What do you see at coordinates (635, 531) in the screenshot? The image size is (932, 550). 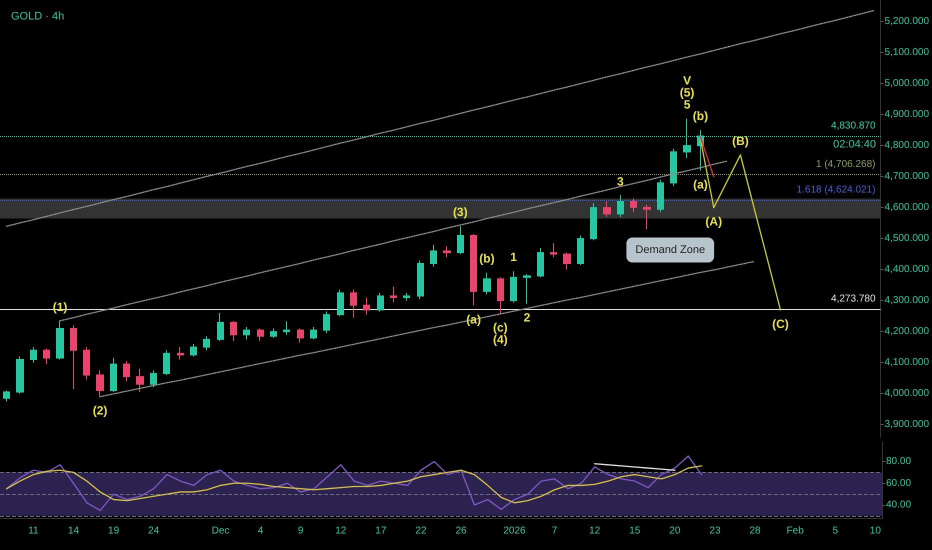 I see `x-tick-label: 15` at bounding box center [635, 531].